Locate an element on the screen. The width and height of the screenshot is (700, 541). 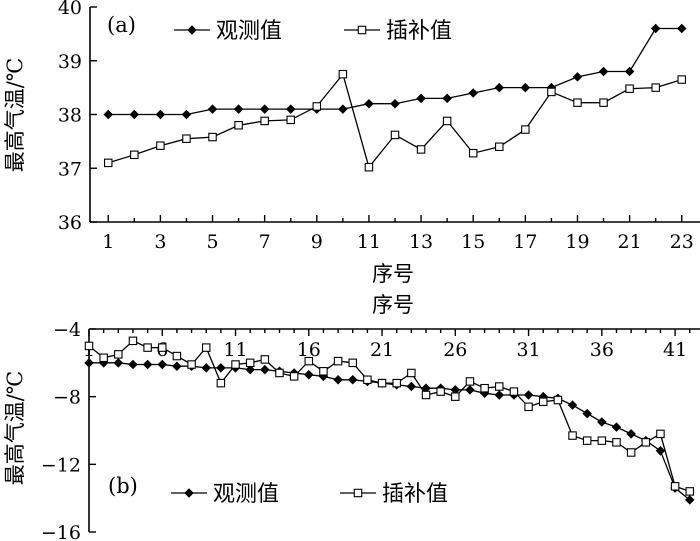
panel-a-y-tick-label: 39 is located at coordinates (70, 62).